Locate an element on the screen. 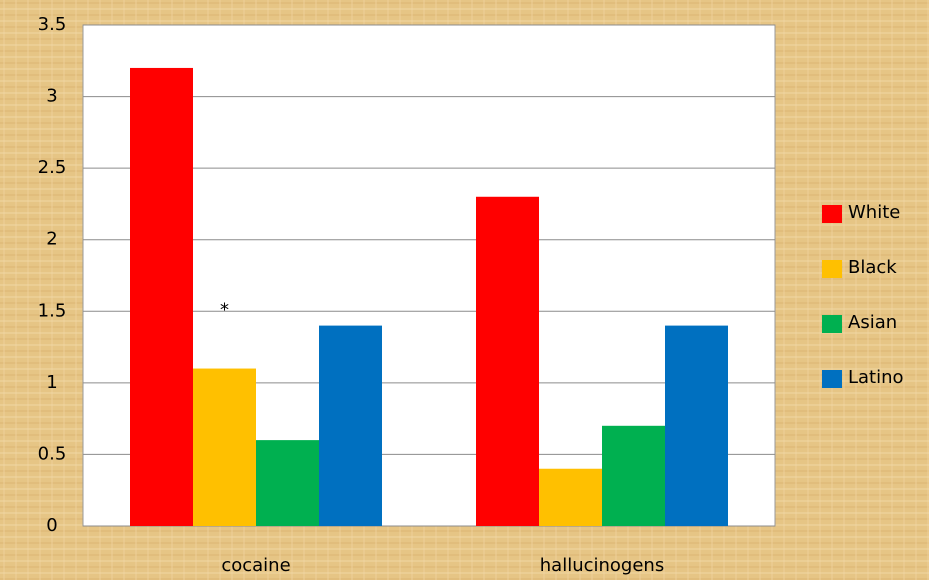 The width and height of the screenshot is (929, 580). x-tick-label: cocaine is located at coordinates (255, 565).